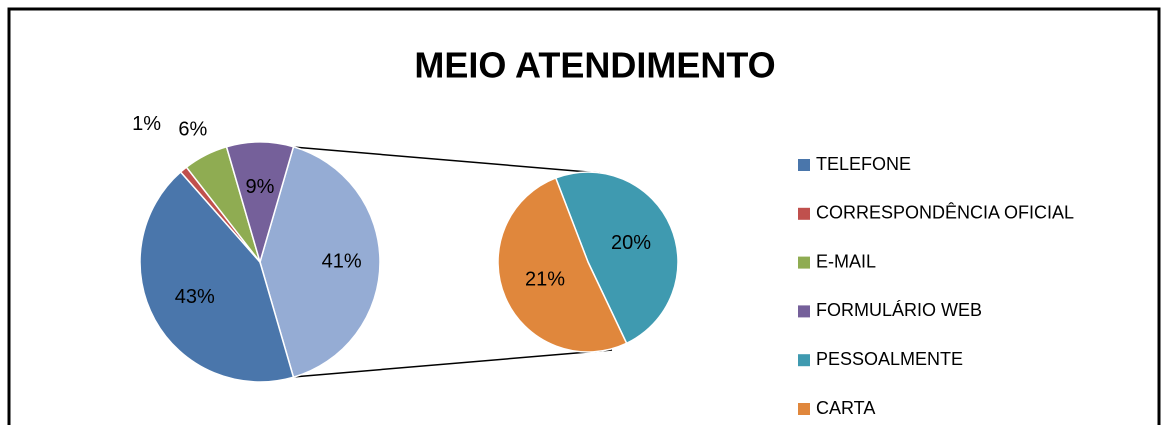 Image resolution: width=1169 pixels, height=425 pixels. Describe the element at coordinates (899, 310) in the screenshot. I see `legend-label: FORMULÁRIO WEB` at that location.